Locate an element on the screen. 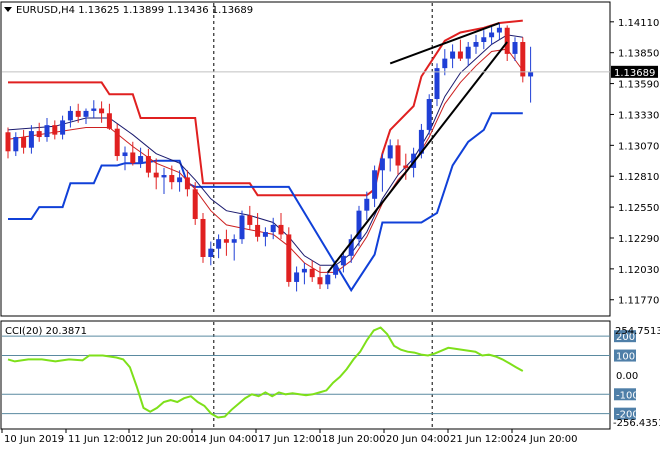 The width and height of the screenshot is (660, 450). cci-tick-label: 0.00 is located at coordinates (627, 376).